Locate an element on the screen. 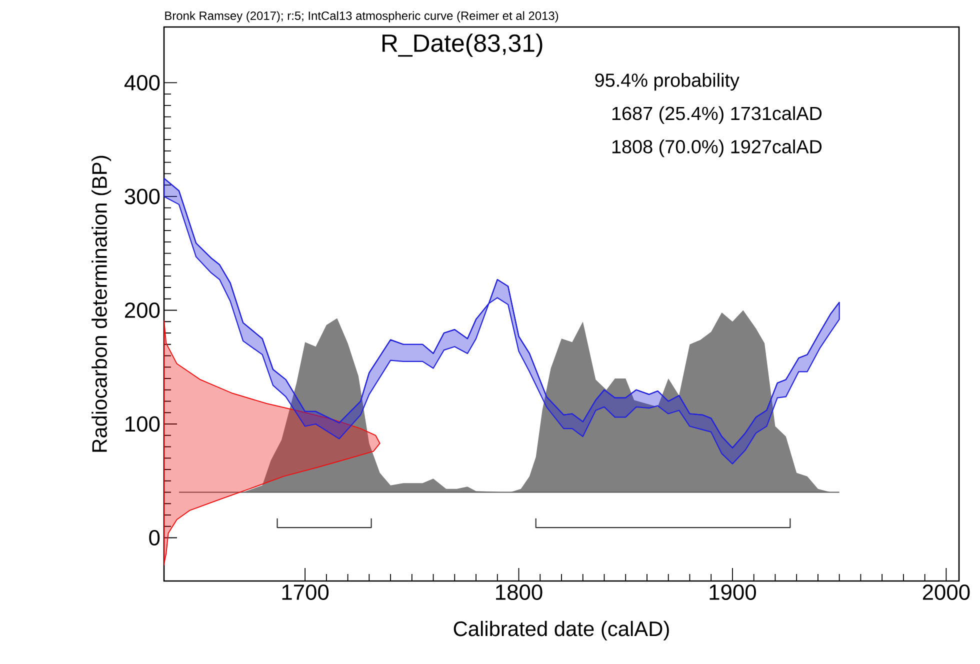 The width and height of the screenshot is (980, 664). y-tick-label: 300 is located at coordinates (142, 196).